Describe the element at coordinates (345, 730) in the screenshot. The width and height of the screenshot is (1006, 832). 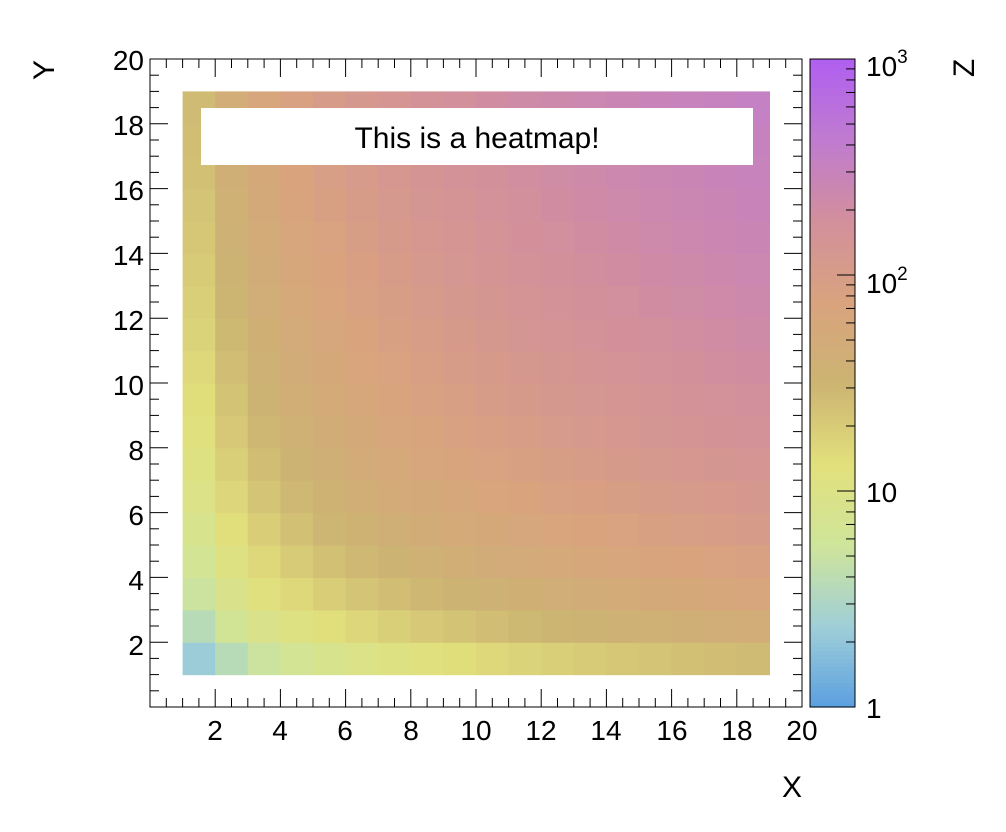
I see `x-tick-label: 6` at that location.